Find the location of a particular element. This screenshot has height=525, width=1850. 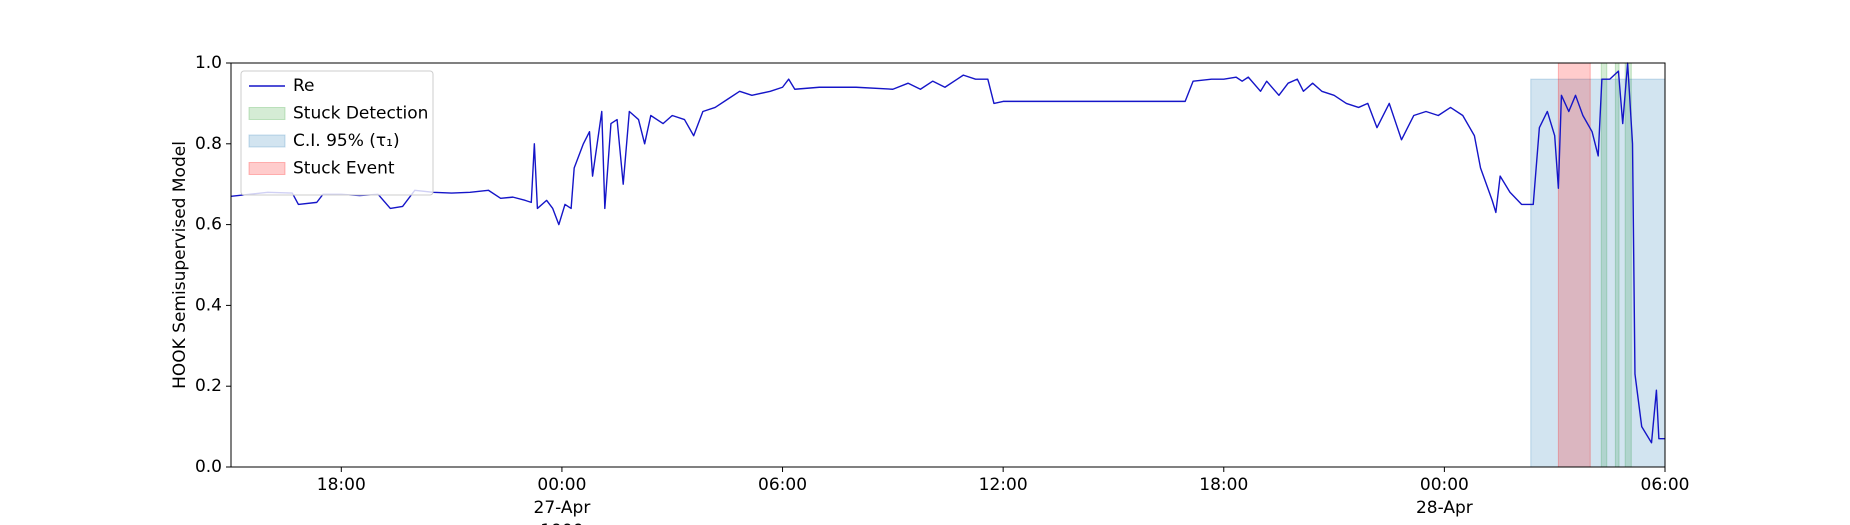

x-tick-label: 12:00 is located at coordinates (1003, 485).